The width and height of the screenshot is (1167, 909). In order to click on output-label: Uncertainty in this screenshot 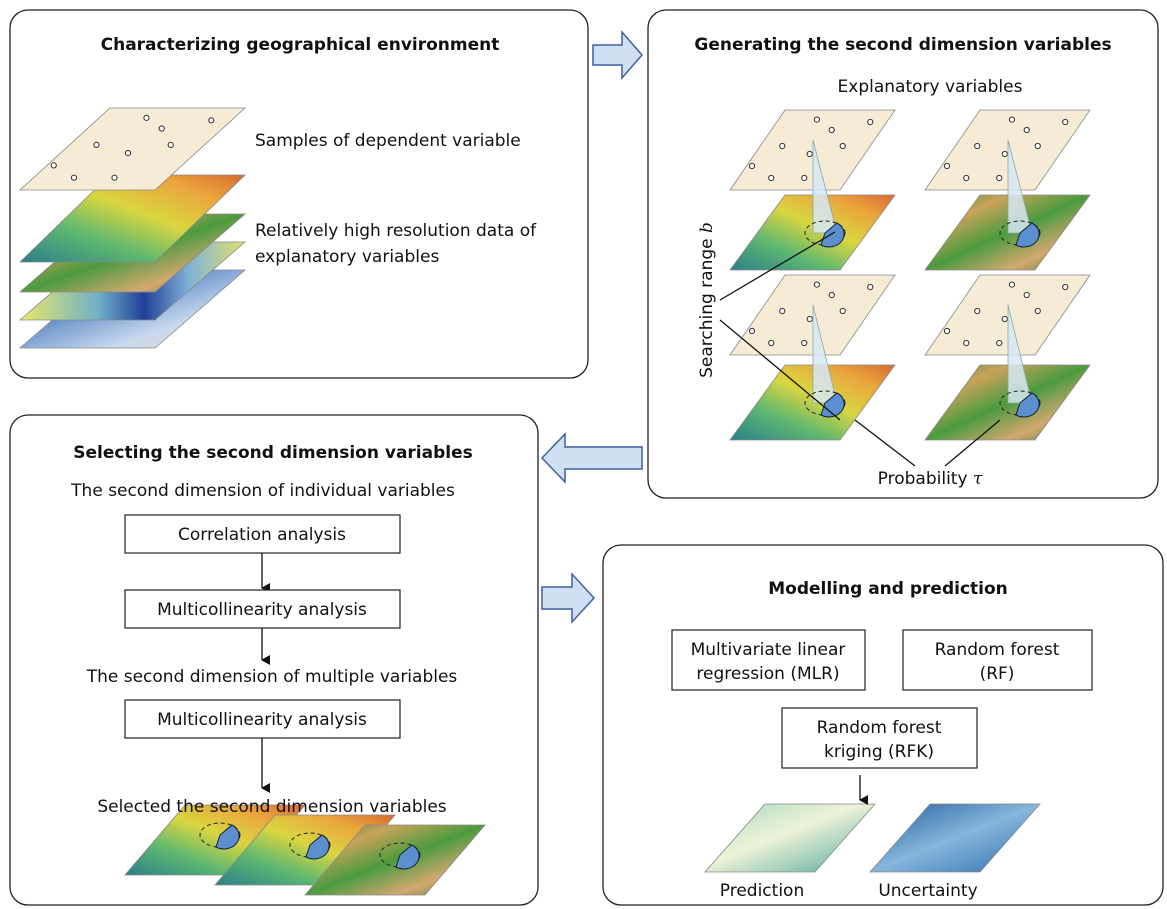, I will do `click(927, 891)`.